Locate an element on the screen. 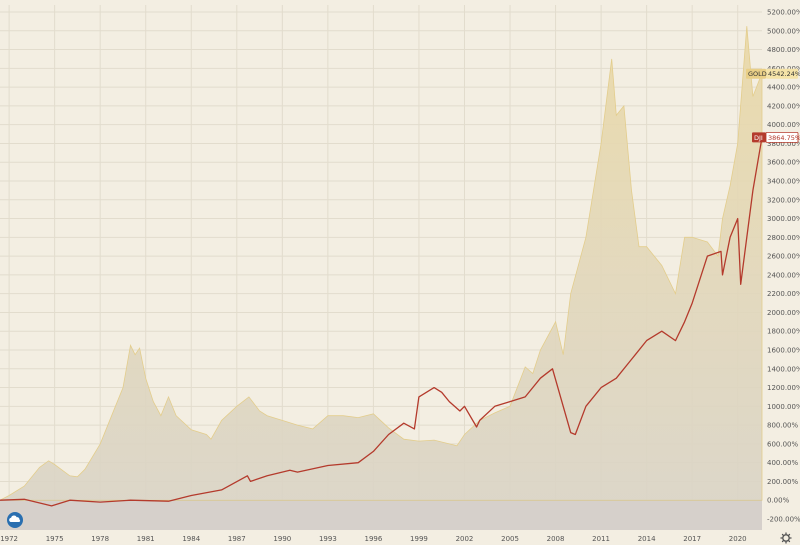 The width and height of the screenshot is (800, 545). gold-badge-value: 4542.24% is located at coordinates (784, 74).